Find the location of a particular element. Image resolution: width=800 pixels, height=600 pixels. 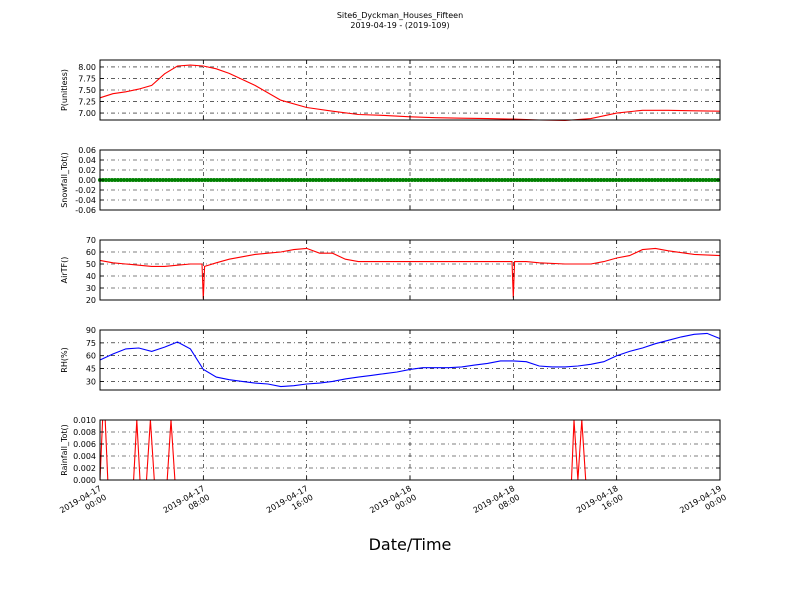

y-tick-label: 40 is located at coordinates (91, 276).